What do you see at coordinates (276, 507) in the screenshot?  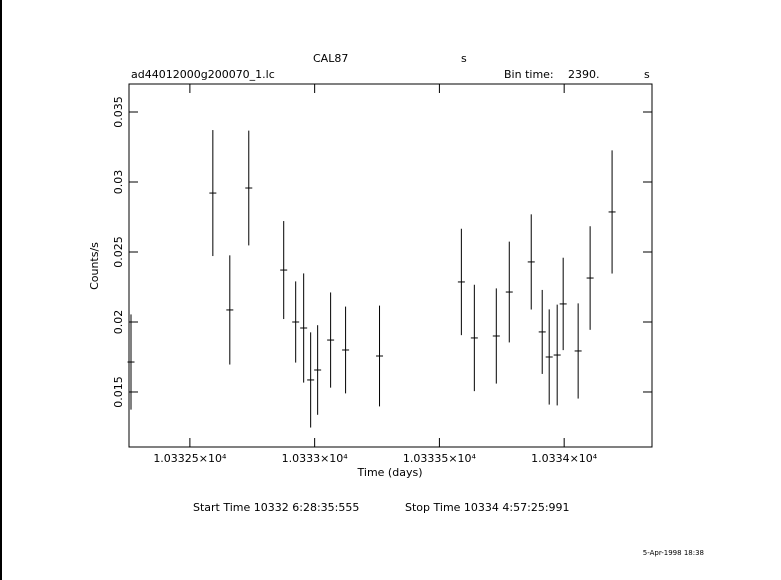 I see `start-time: Start Time 10332 6:28:35:555` at bounding box center [276, 507].